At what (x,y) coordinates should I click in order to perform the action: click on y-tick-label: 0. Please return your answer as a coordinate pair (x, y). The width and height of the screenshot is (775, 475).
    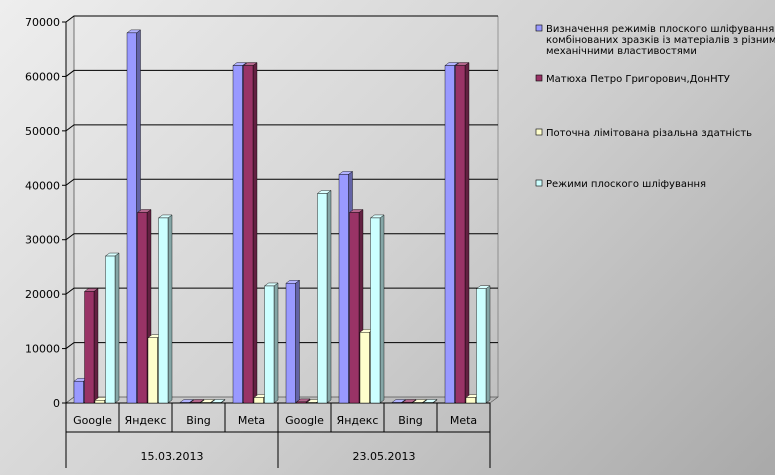
    Looking at the image, I should click on (56, 403).